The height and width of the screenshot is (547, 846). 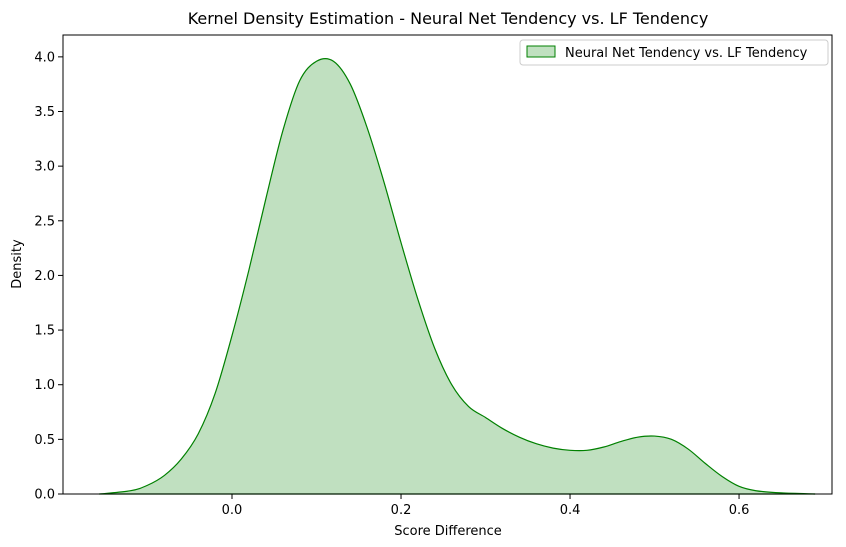 What do you see at coordinates (541, 51) in the screenshot?
I see `legend-swatch` at bounding box center [541, 51].